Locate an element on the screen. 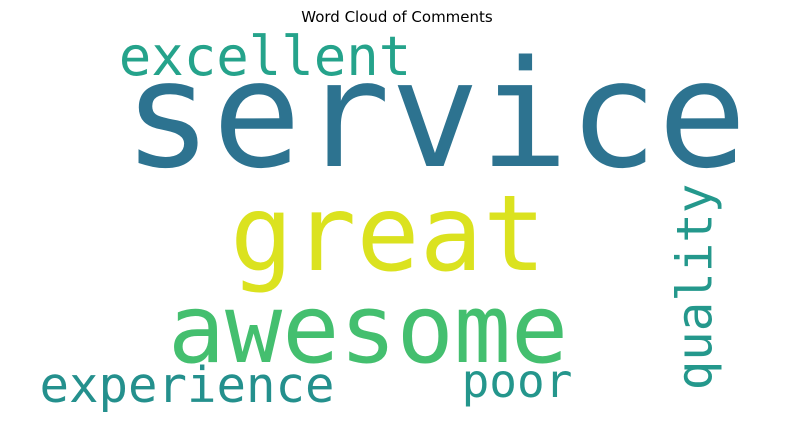 The image size is (794, 427). word-excellent: excellent is located at coordinates (265, 56).